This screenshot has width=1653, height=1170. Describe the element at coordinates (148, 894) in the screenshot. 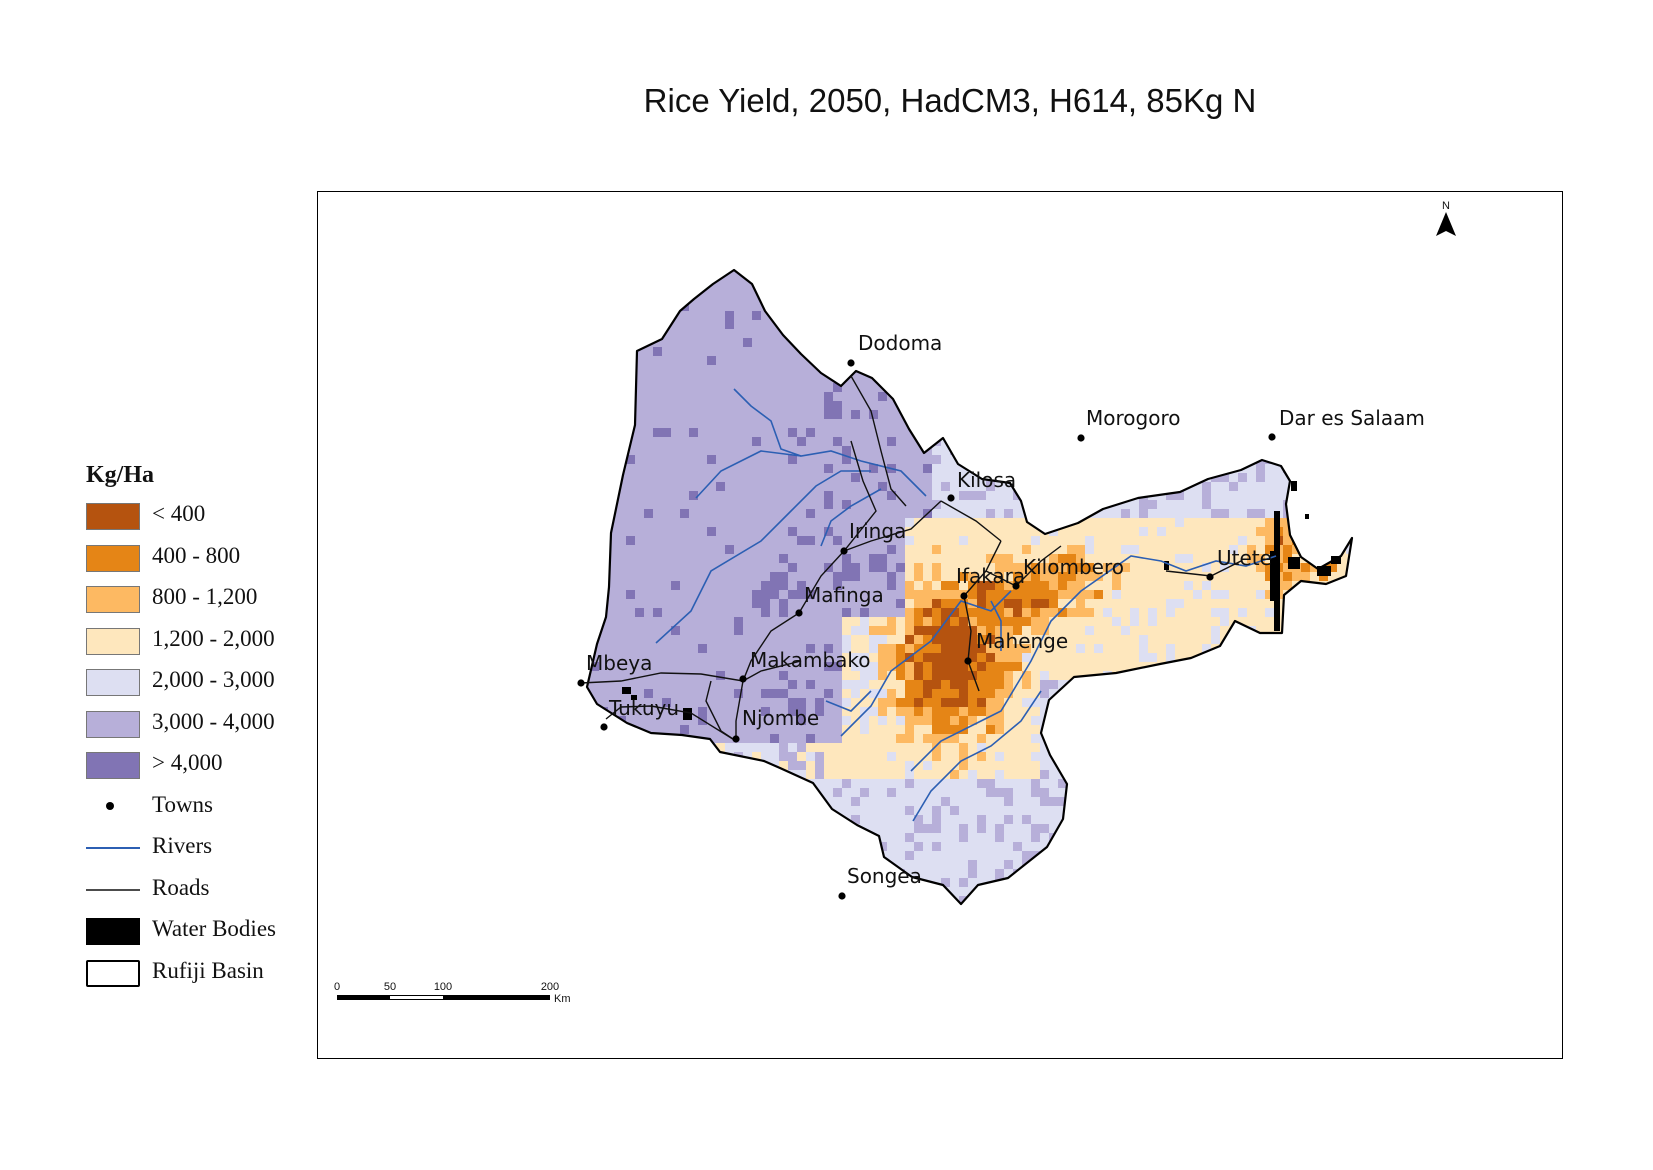

I see `legend-item-roads: Roads` at that location.